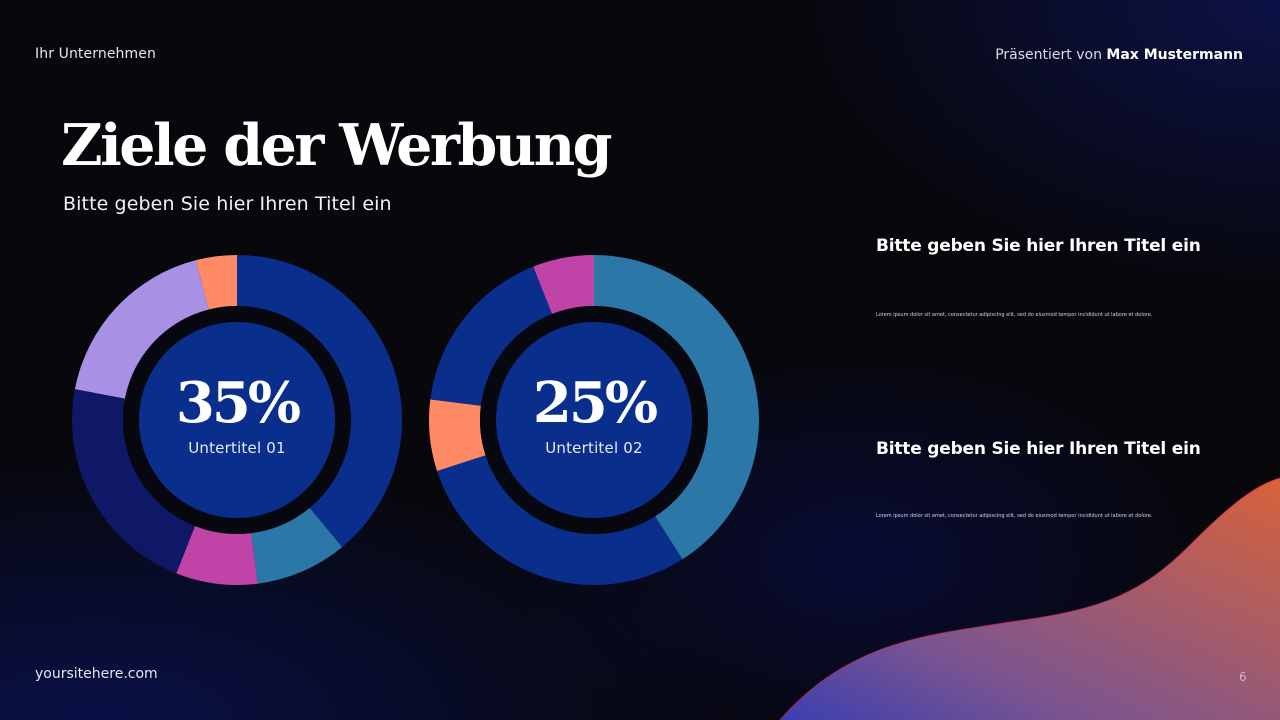 This screenshot has height=720, width=1280. I want to click on presenter-line: Präsentiert von Max Mustermann, so click(1119, 55).